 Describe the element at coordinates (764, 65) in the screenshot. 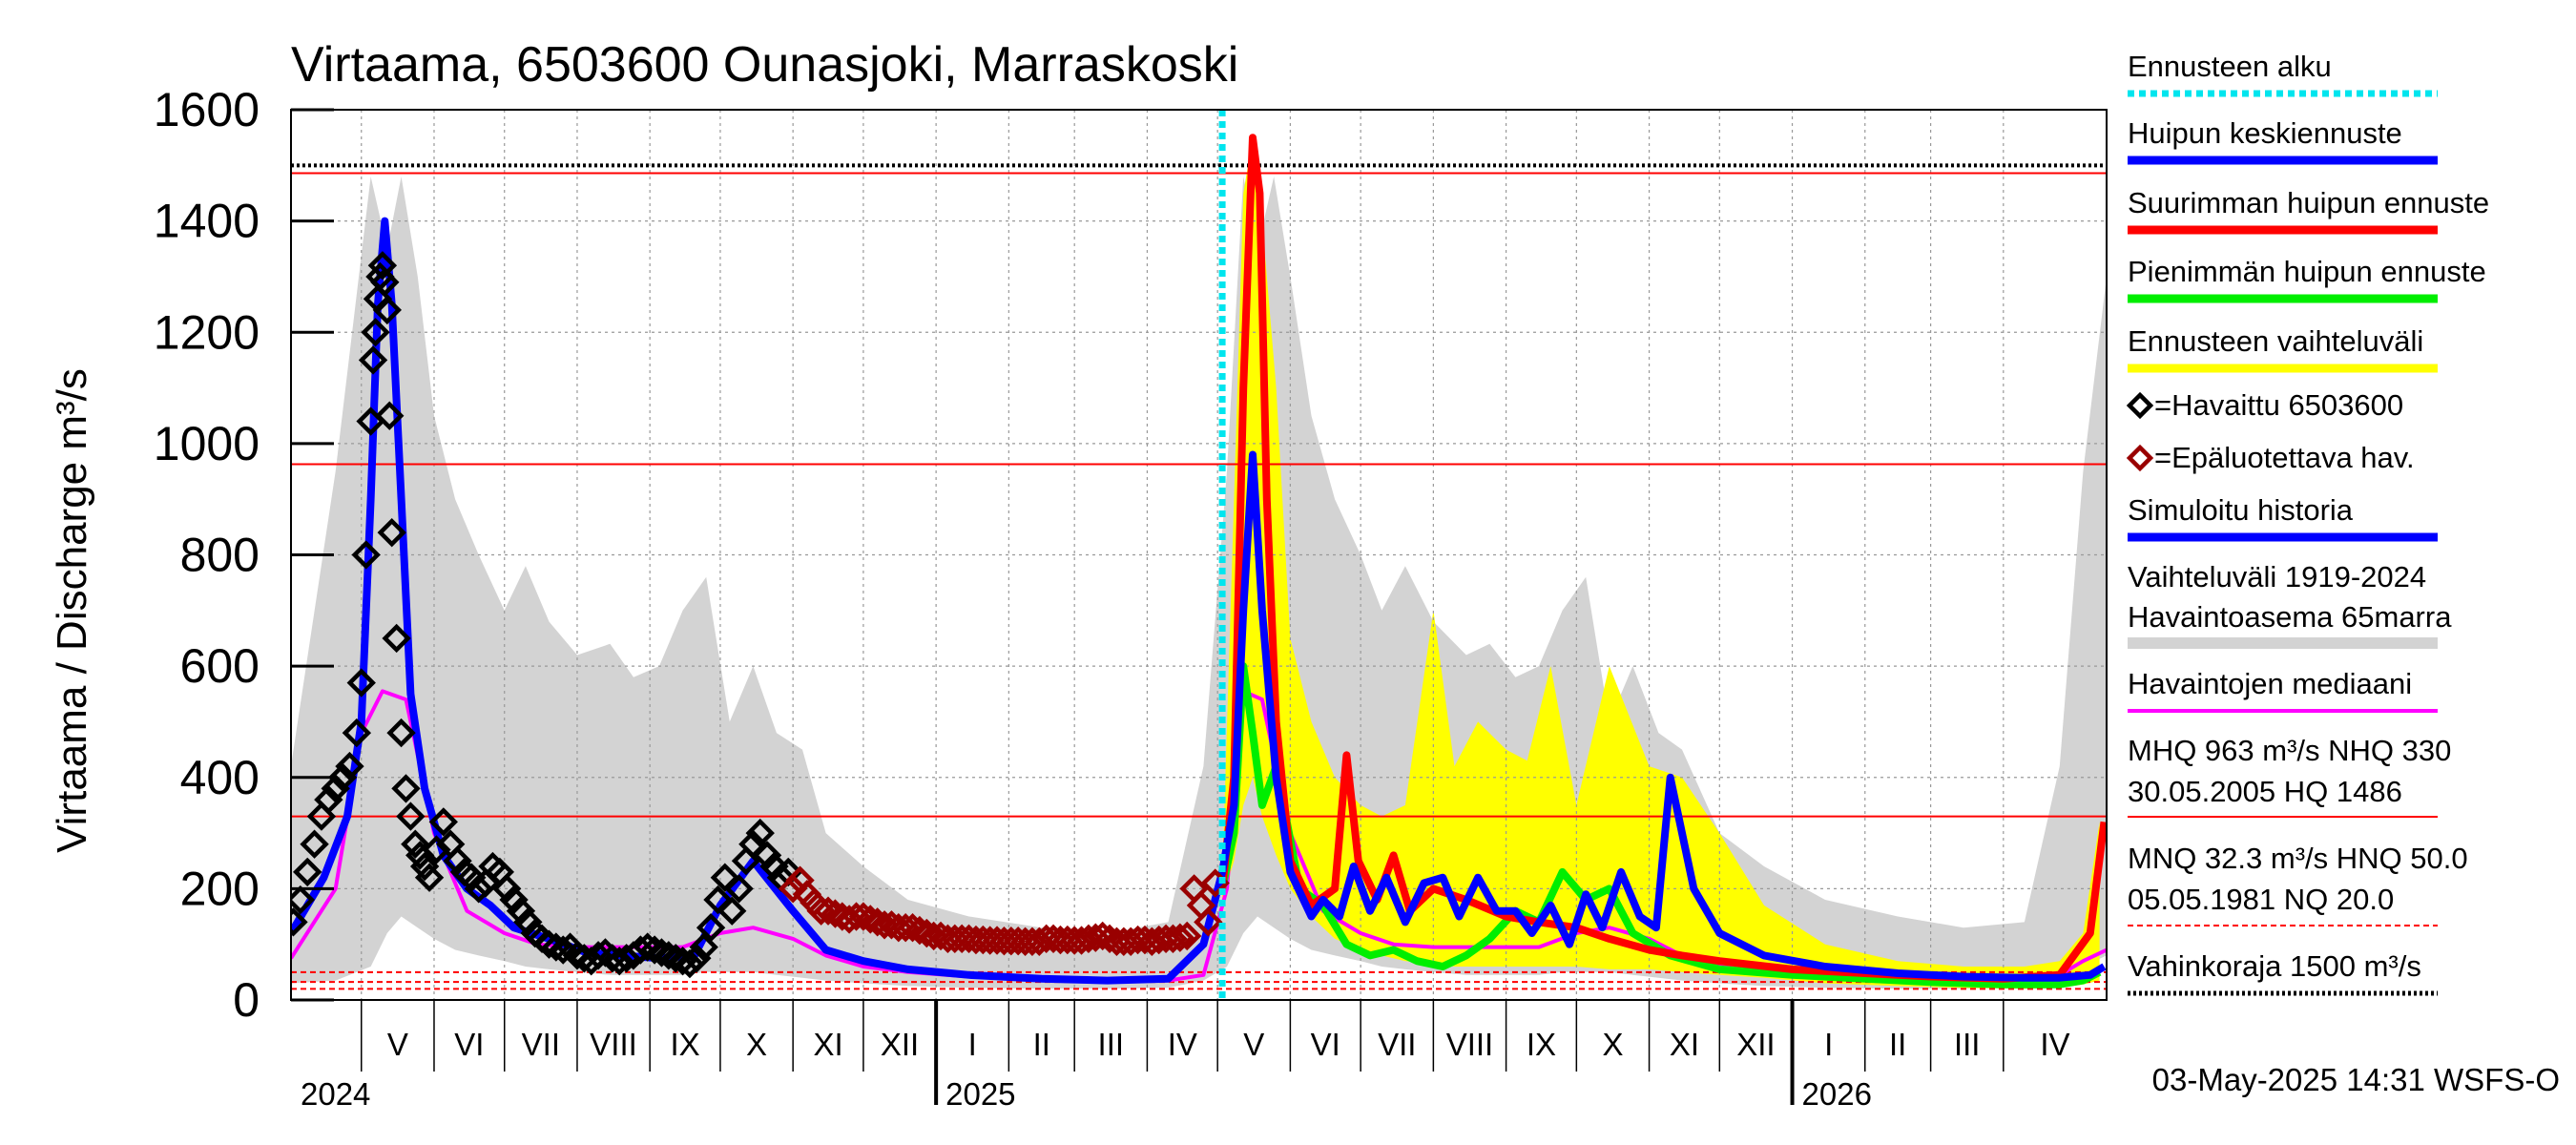

I see `chart-title: Virtaama, 6503600 Ounasjoki, Marraskoski` at that location.